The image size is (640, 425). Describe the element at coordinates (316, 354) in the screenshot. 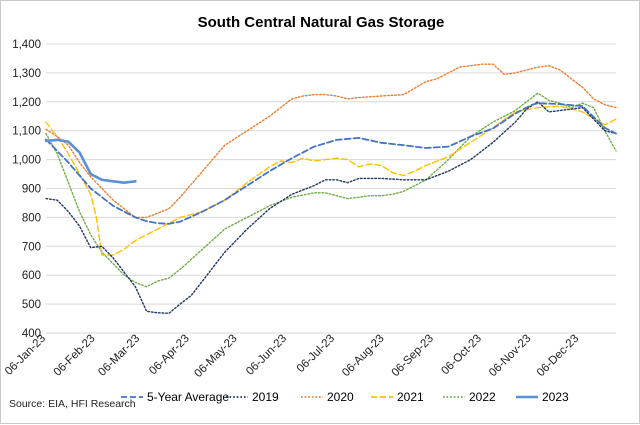

I see `x-tick-label: 06-Jul-23` at that location.